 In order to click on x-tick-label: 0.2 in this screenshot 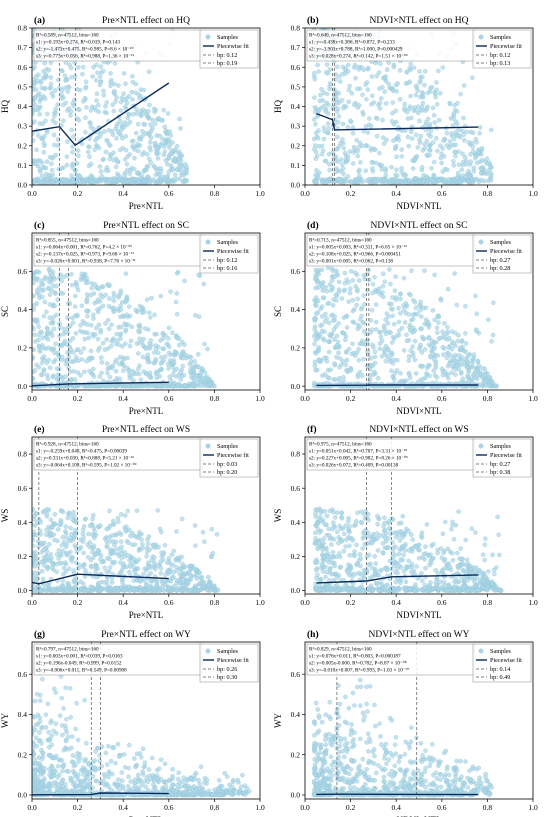, I will do `click(78, 602)`.